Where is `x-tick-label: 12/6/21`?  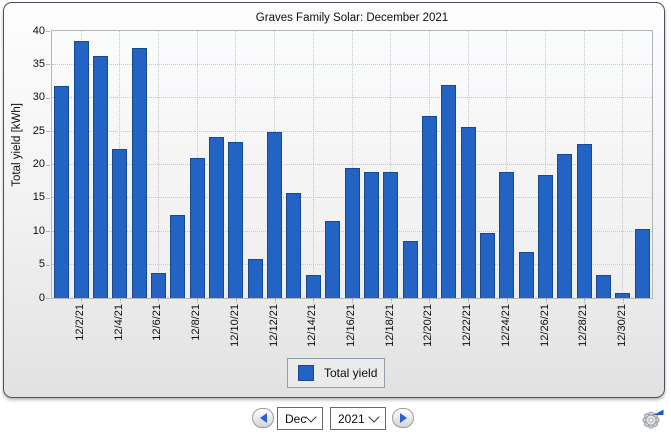 x-tick-label: 12/6/21 is located at coordinates (157, 322).